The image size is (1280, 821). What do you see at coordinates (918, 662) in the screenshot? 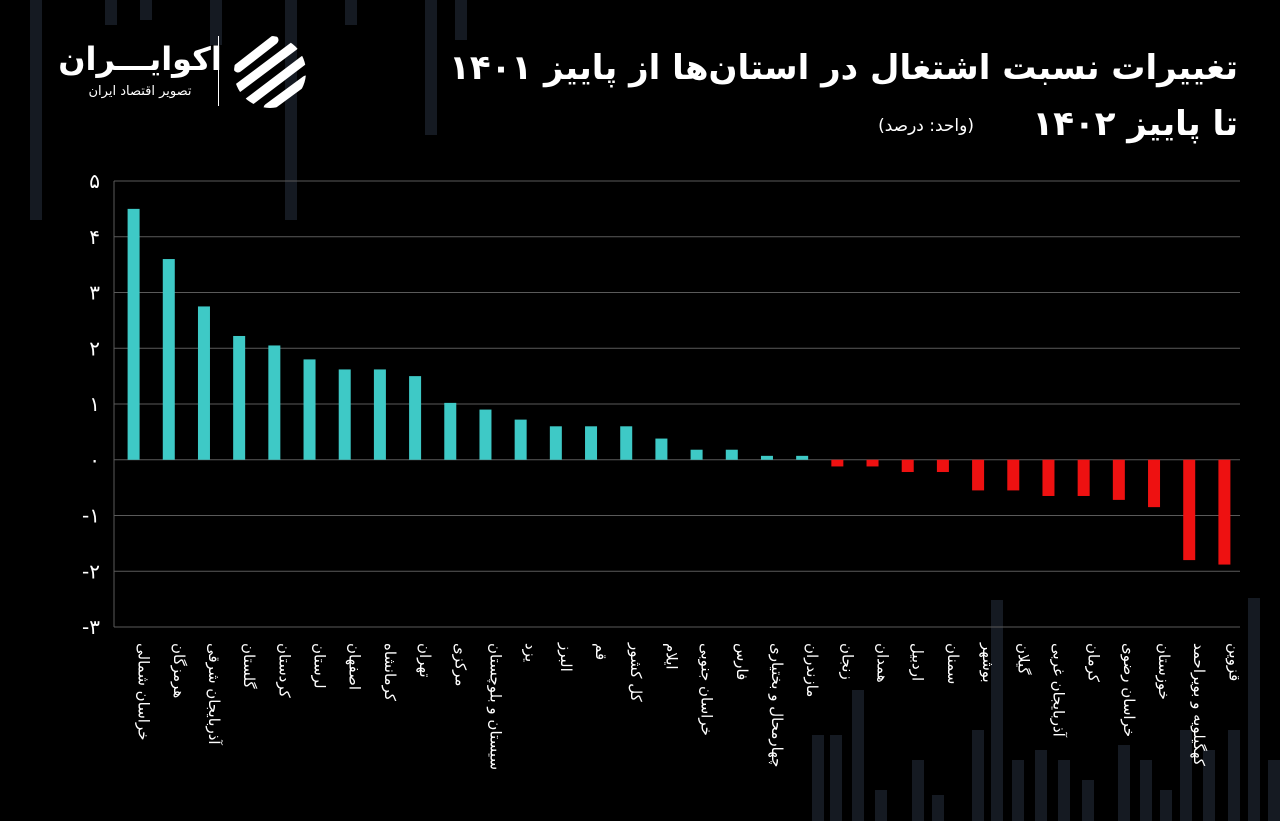
I see `x-category-label: اردبیل` at bounding box center [918, 662].